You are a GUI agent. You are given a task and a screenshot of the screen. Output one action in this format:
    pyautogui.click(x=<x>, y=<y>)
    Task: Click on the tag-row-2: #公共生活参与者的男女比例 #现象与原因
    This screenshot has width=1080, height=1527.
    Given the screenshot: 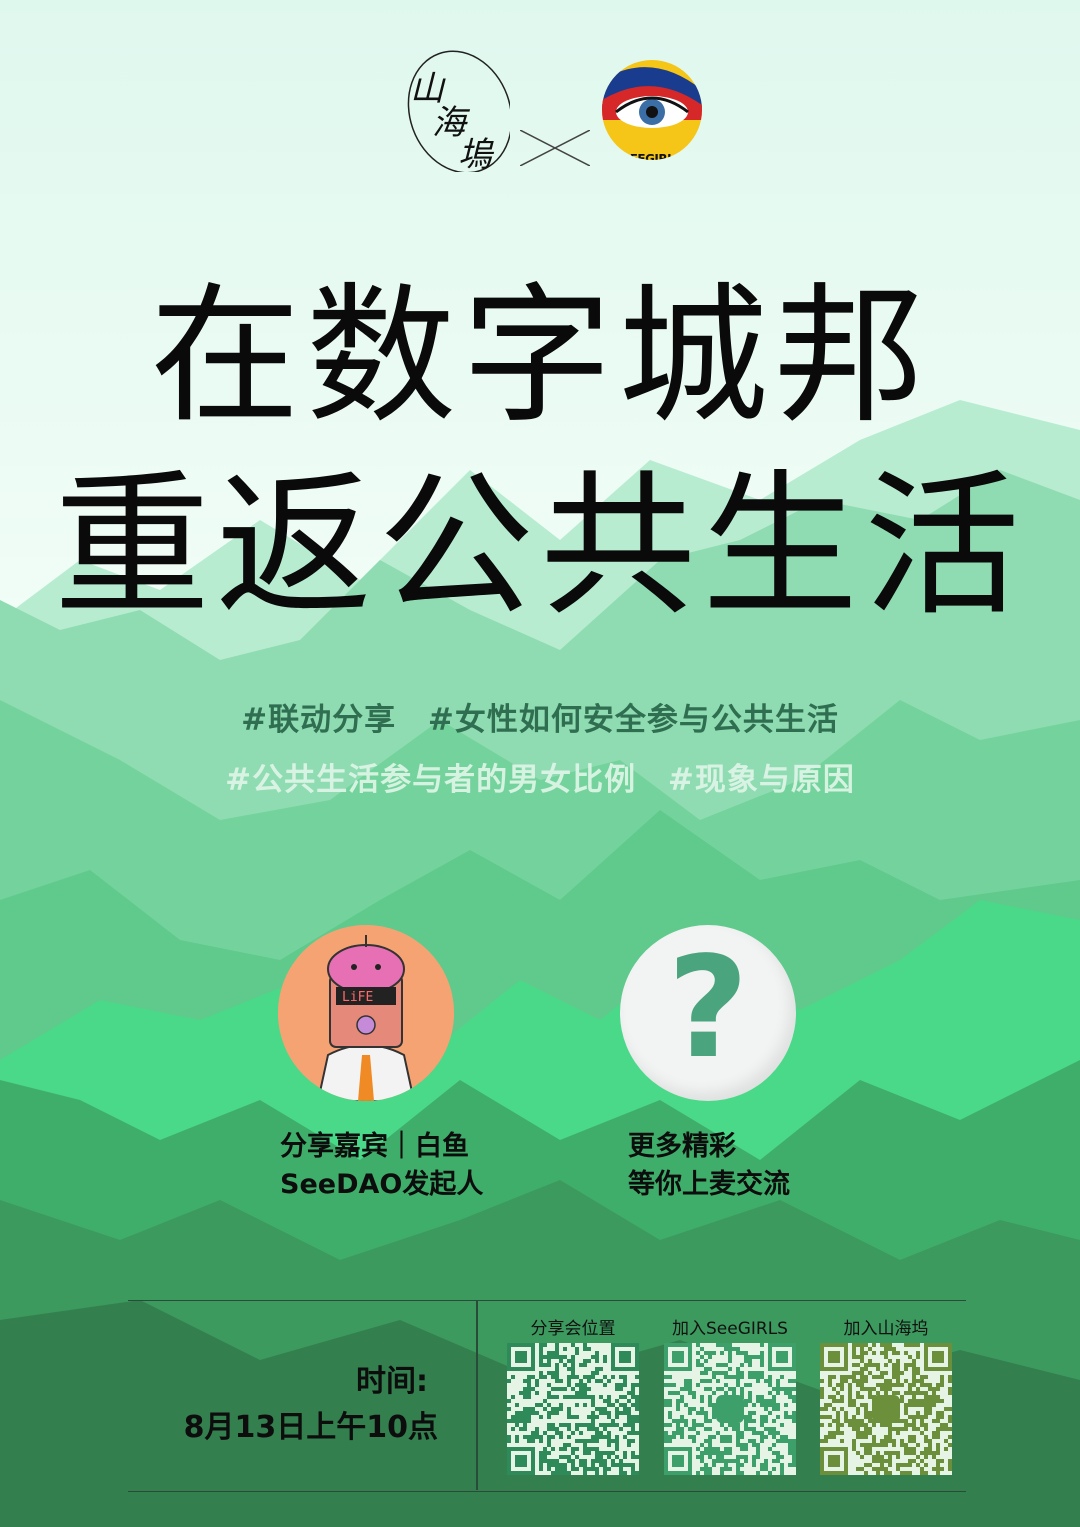 What is the action you would take?
    pyautogui.click(x=540, y=776)
    